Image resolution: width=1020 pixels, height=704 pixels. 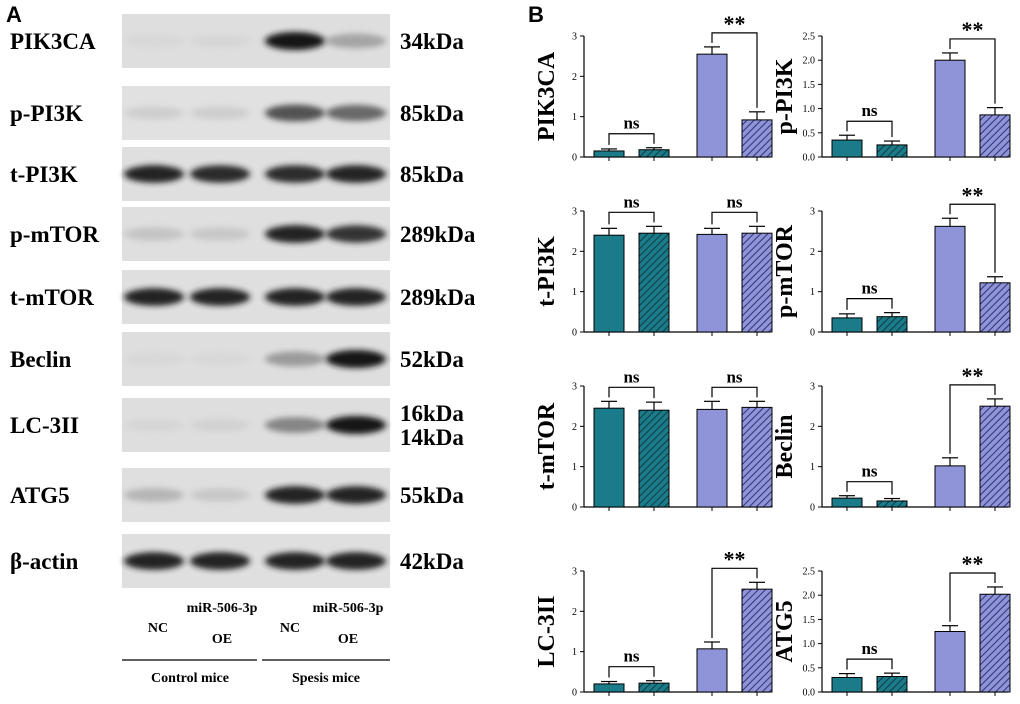 What do you see at coordinates (547, 96) in the screenshot?
I see `y-axis-label: PIK3CA` at bounding box center [547, 96].